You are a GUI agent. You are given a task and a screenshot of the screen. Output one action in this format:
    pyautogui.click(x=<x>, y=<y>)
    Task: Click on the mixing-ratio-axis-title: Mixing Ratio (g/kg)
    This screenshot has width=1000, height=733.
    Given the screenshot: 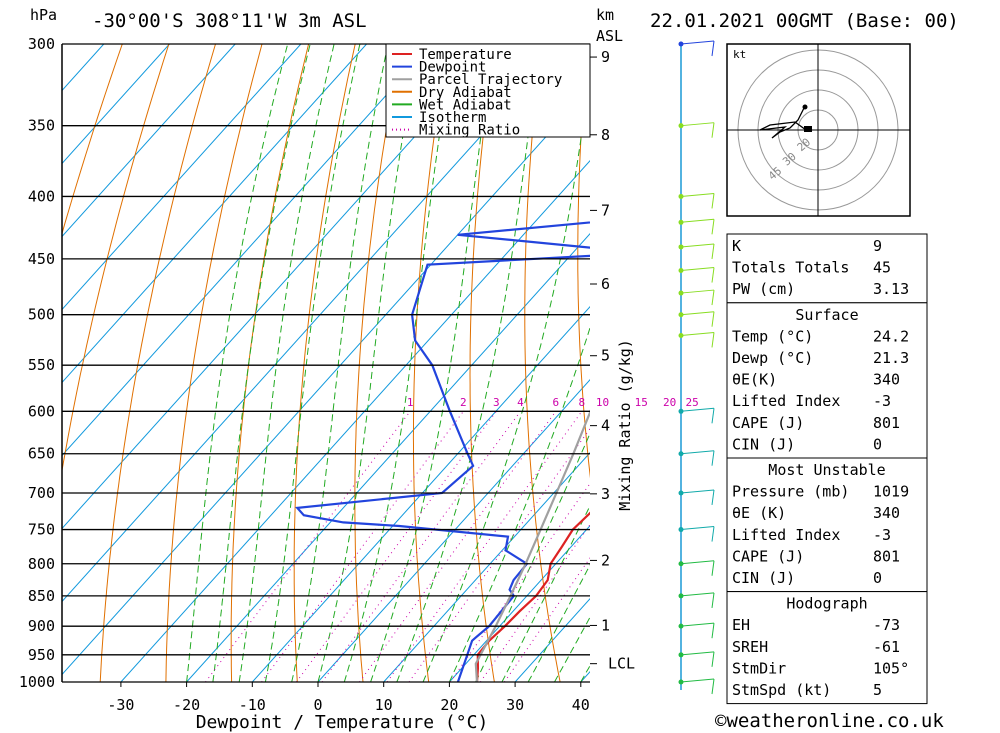 What is the action you would take?
    pyautogui.click(x=625, y=425)
    